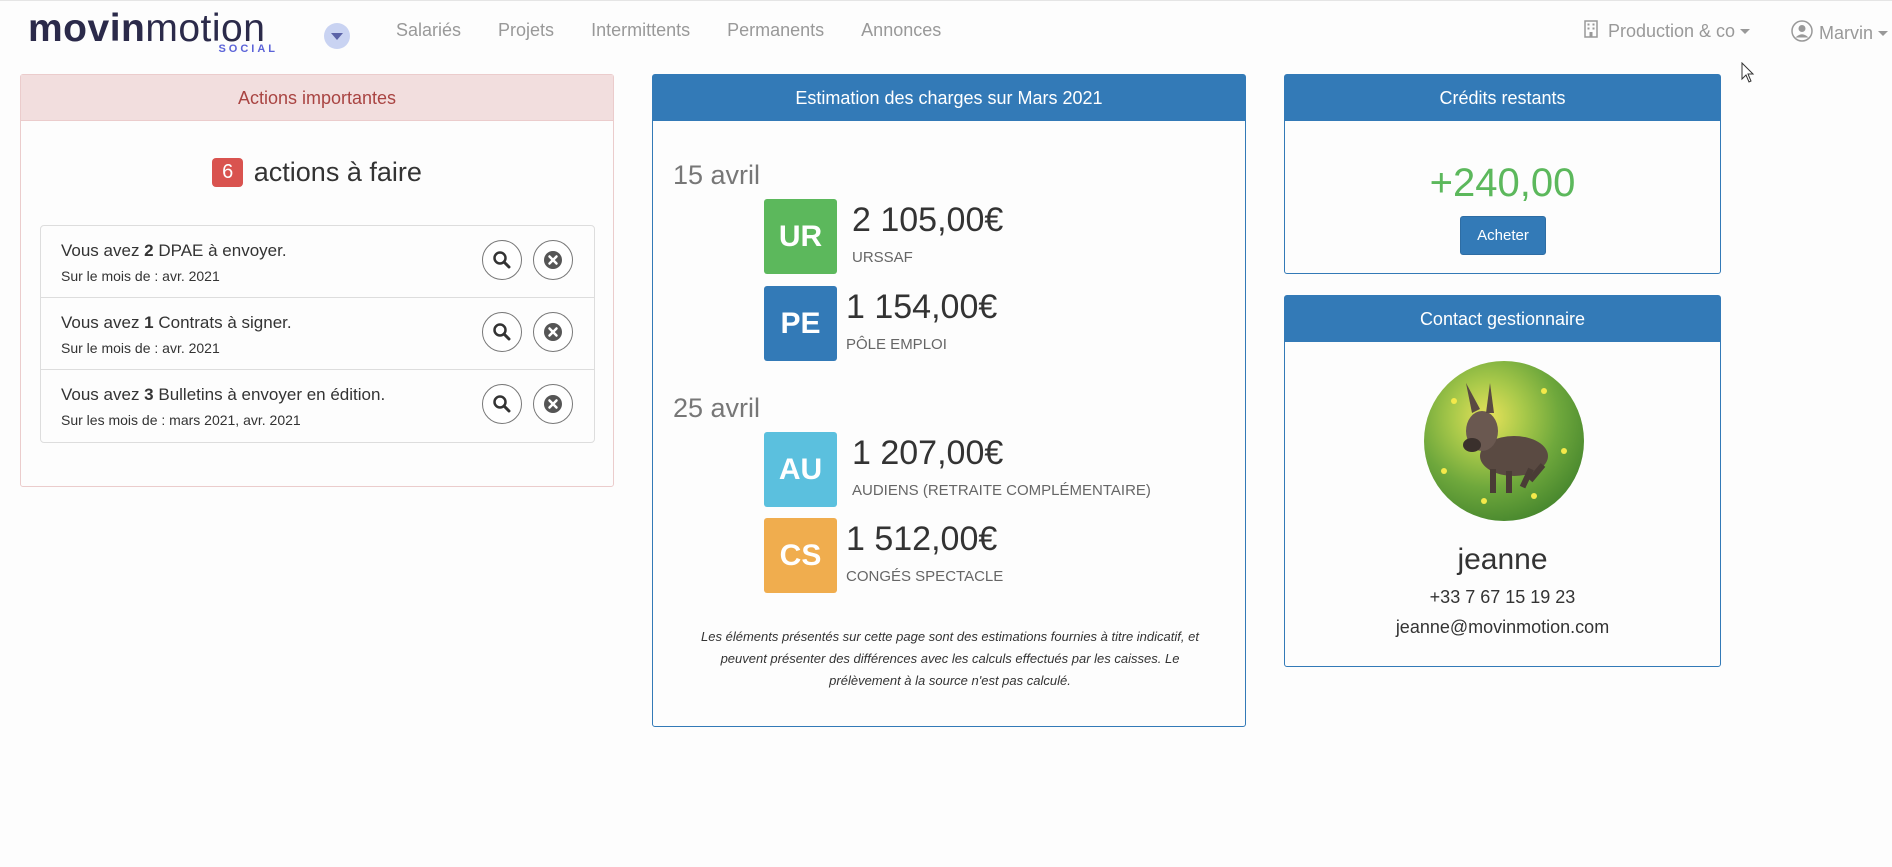  What do you see at coordinates (800, 555) in the screenshot?
I see `charge-code-badge: CS` at bounding box center [800, 555].